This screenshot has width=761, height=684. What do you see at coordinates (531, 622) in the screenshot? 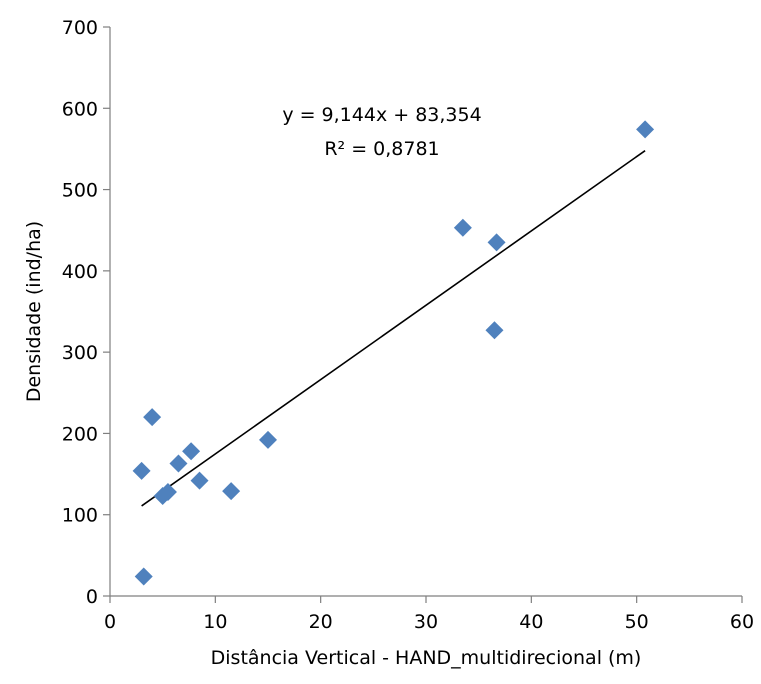
I see `x-tick-label: 40` at bounding box center [531, 622].